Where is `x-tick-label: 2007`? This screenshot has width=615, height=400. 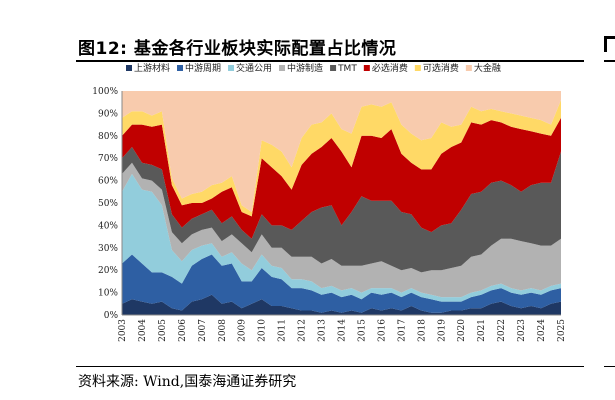 x-tick-label: 2007 is located at coordinates (203, 330).